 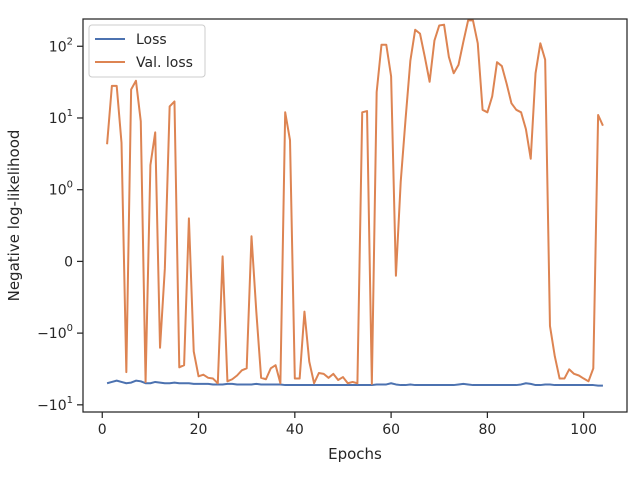 I want to click on y-axis-label: Negative log-likelihood, so click(x=14, y=216).